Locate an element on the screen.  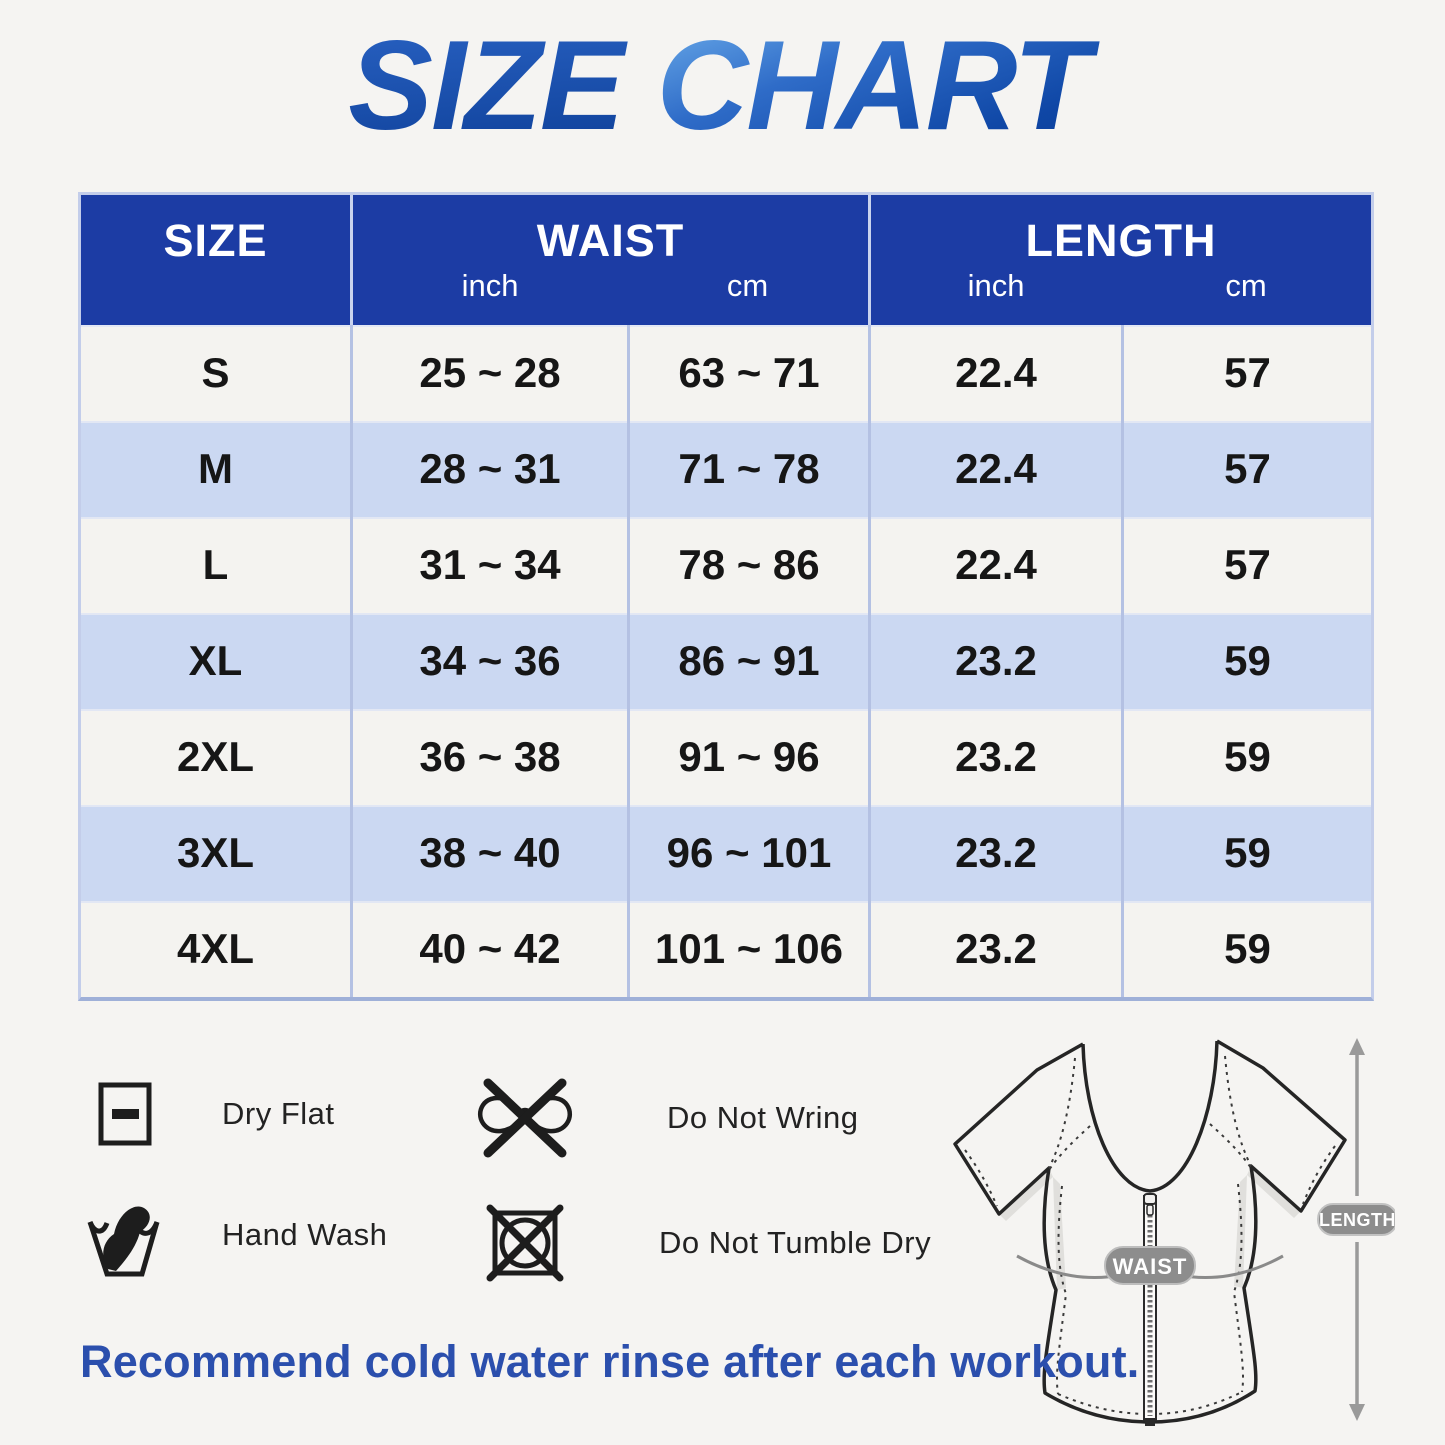
table-row-m: M 28 ~ 31 71 ~ 78 22.4 57 is located at coordinates (726, 469).